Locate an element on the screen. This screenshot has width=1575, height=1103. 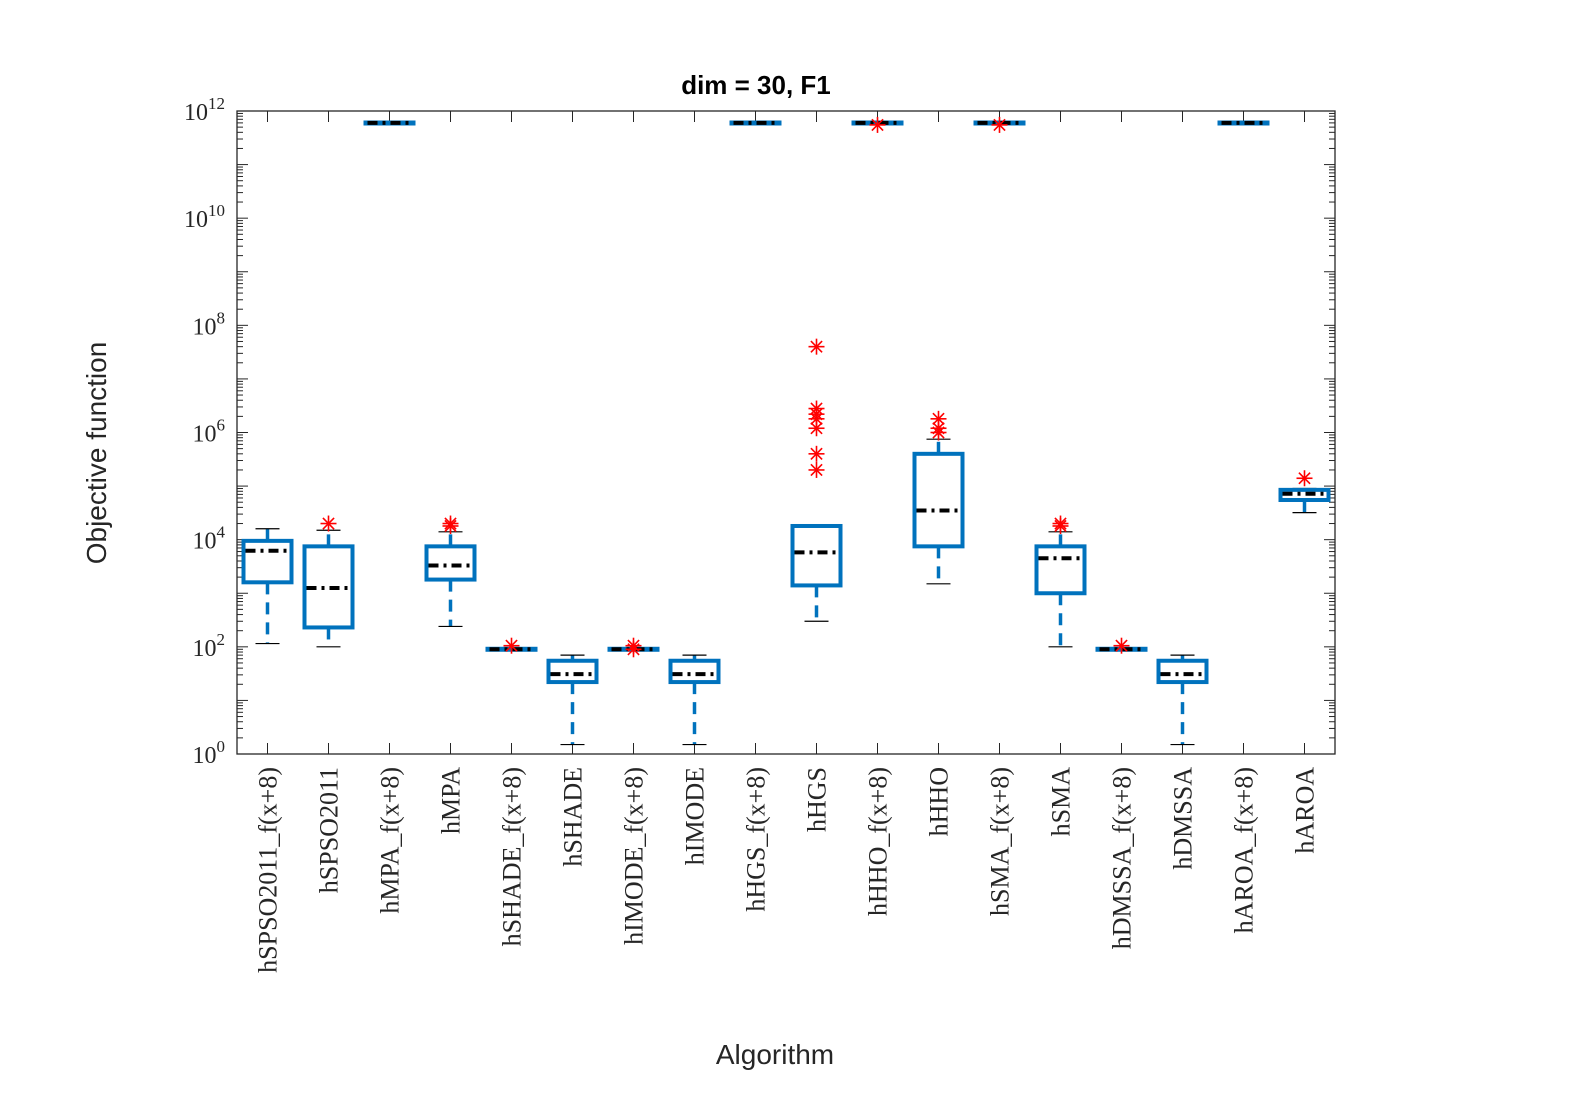
y-tick-exponent: 6 is located at coordinates (221, 425).